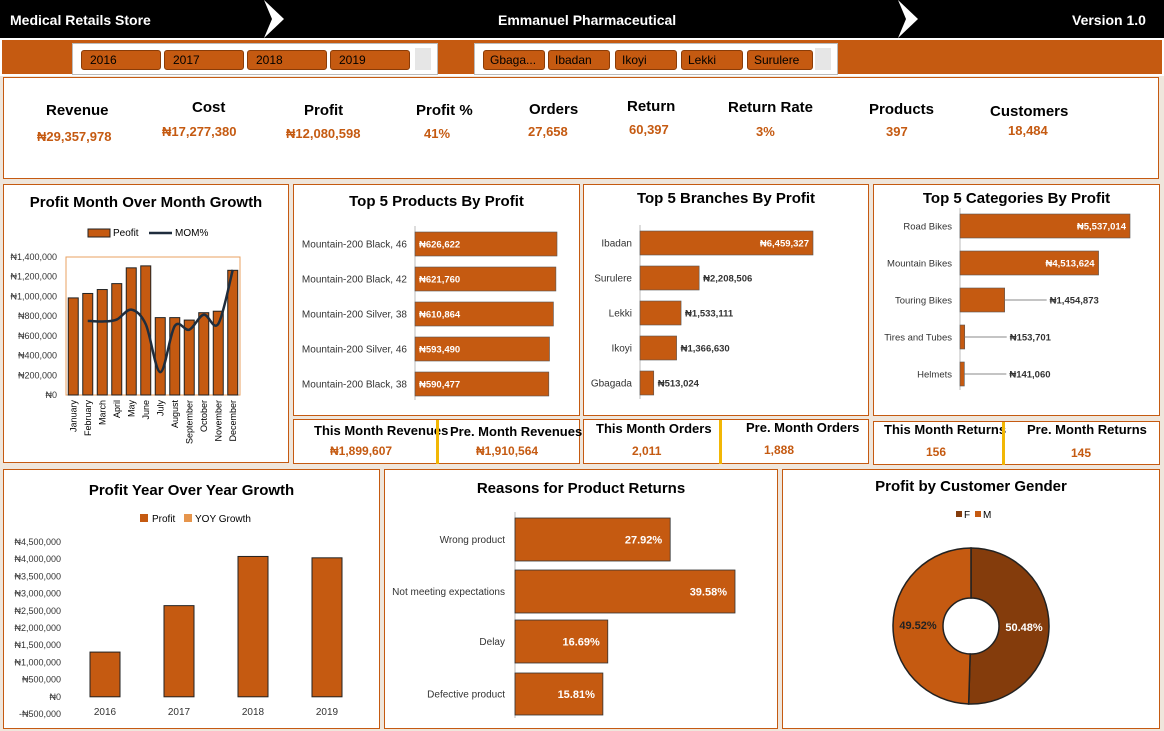  I want to click on branch-chip-ibadan: Ibadan, so click(579, 60).